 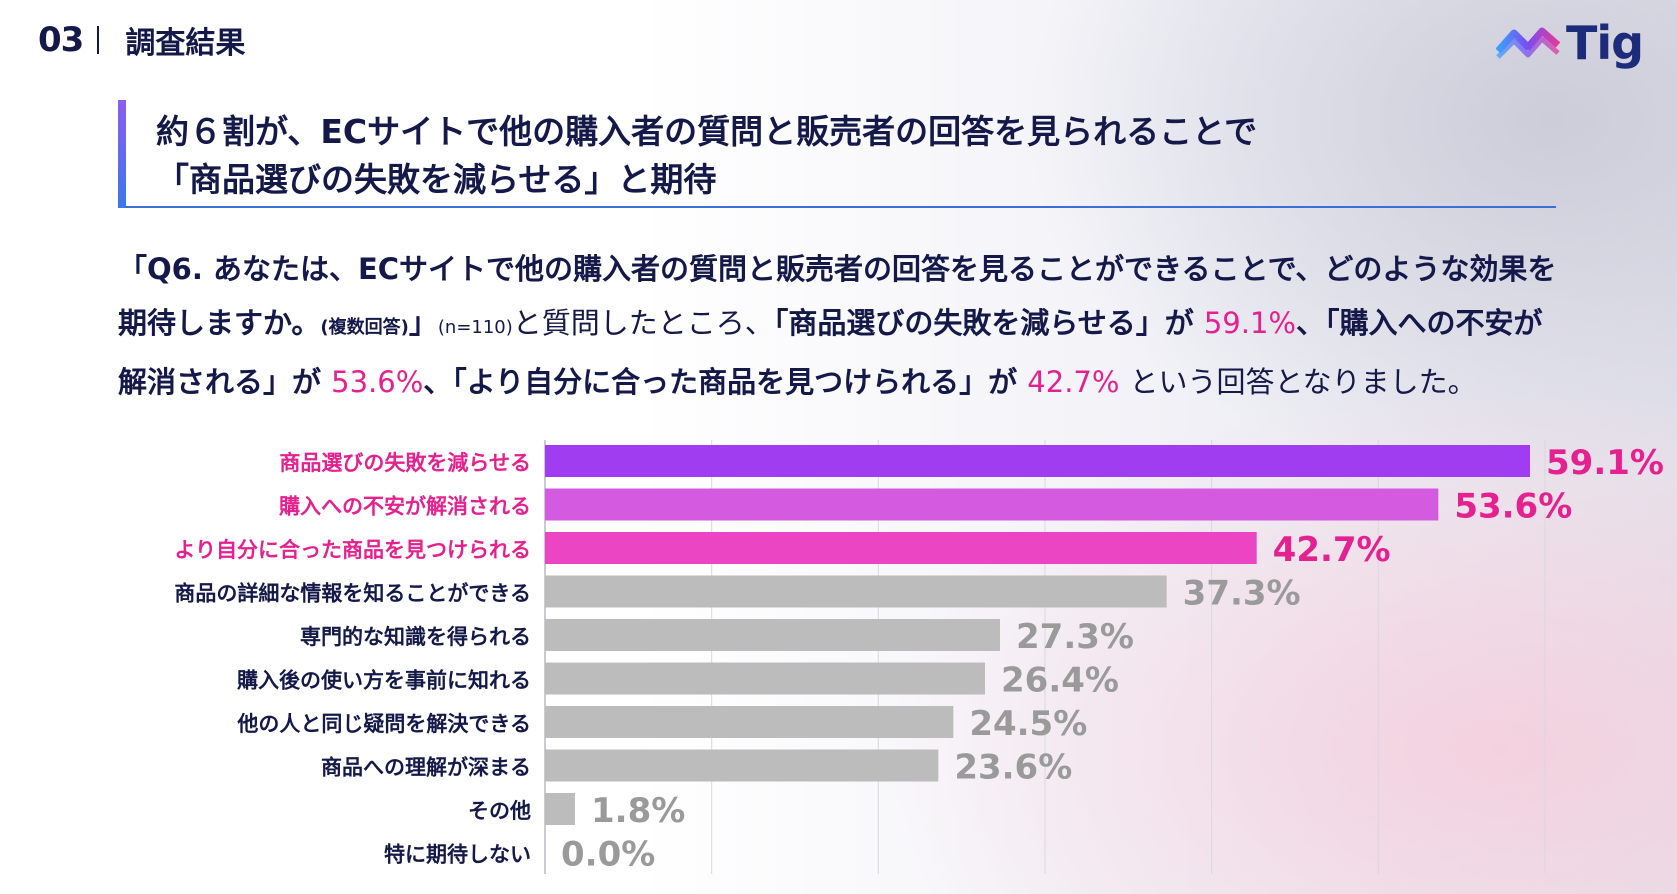 What do you see at coordinates (383, 724) in the screenshot?
I see `category-label: 他の人と同じ疑問を解決できる` at bounding box center [383, 724].